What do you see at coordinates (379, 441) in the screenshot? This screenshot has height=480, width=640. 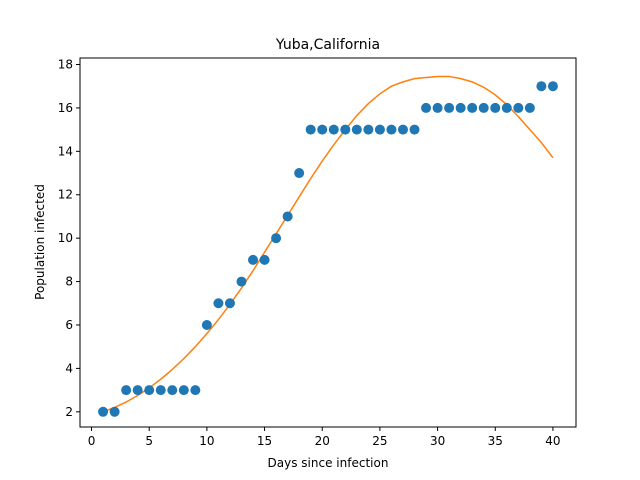 I see `x-tick-label: 25` at bounding box center [379, 441].